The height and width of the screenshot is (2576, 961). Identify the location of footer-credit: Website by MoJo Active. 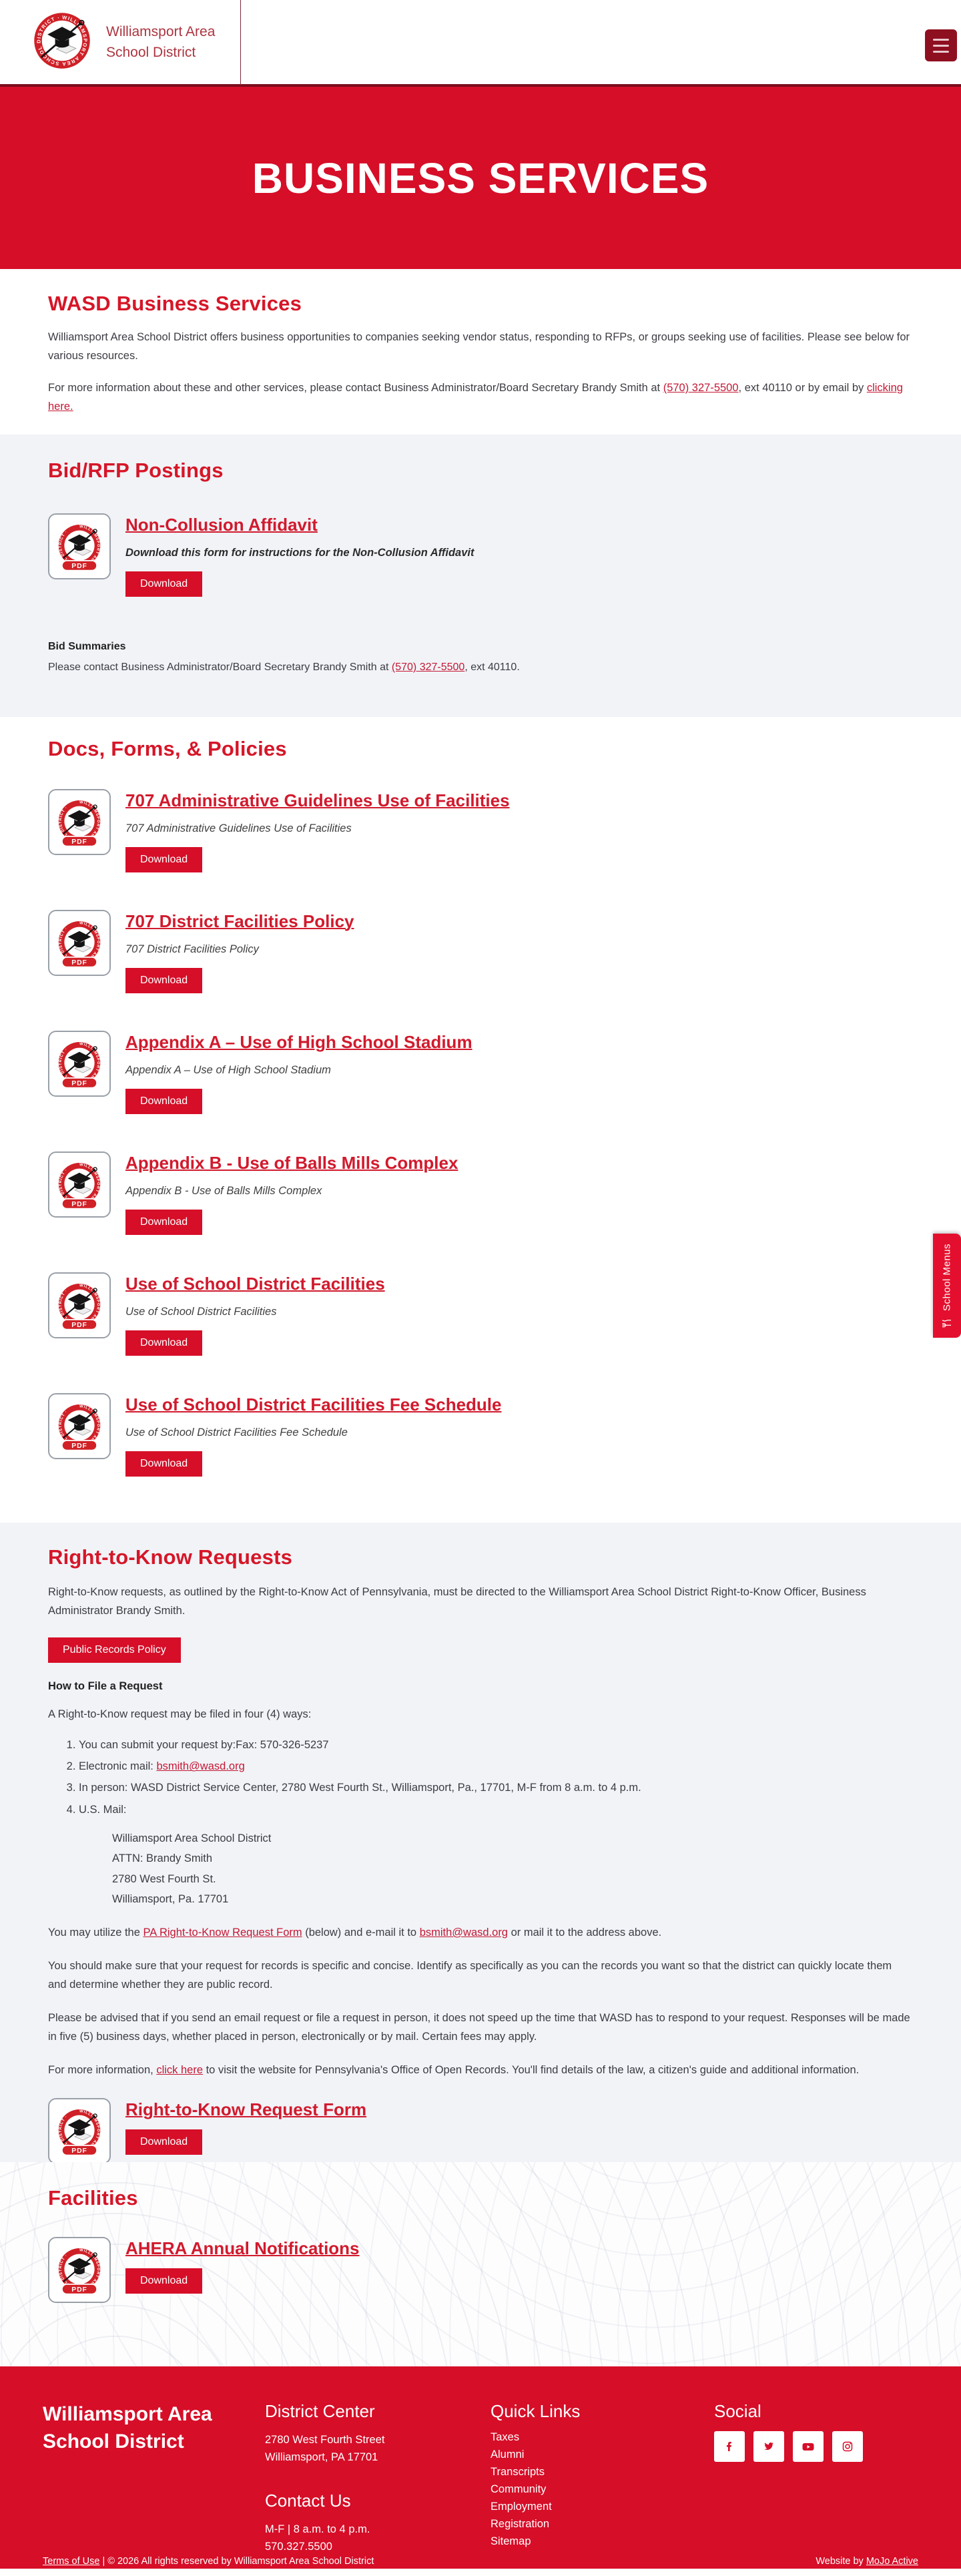
(867, 2561).